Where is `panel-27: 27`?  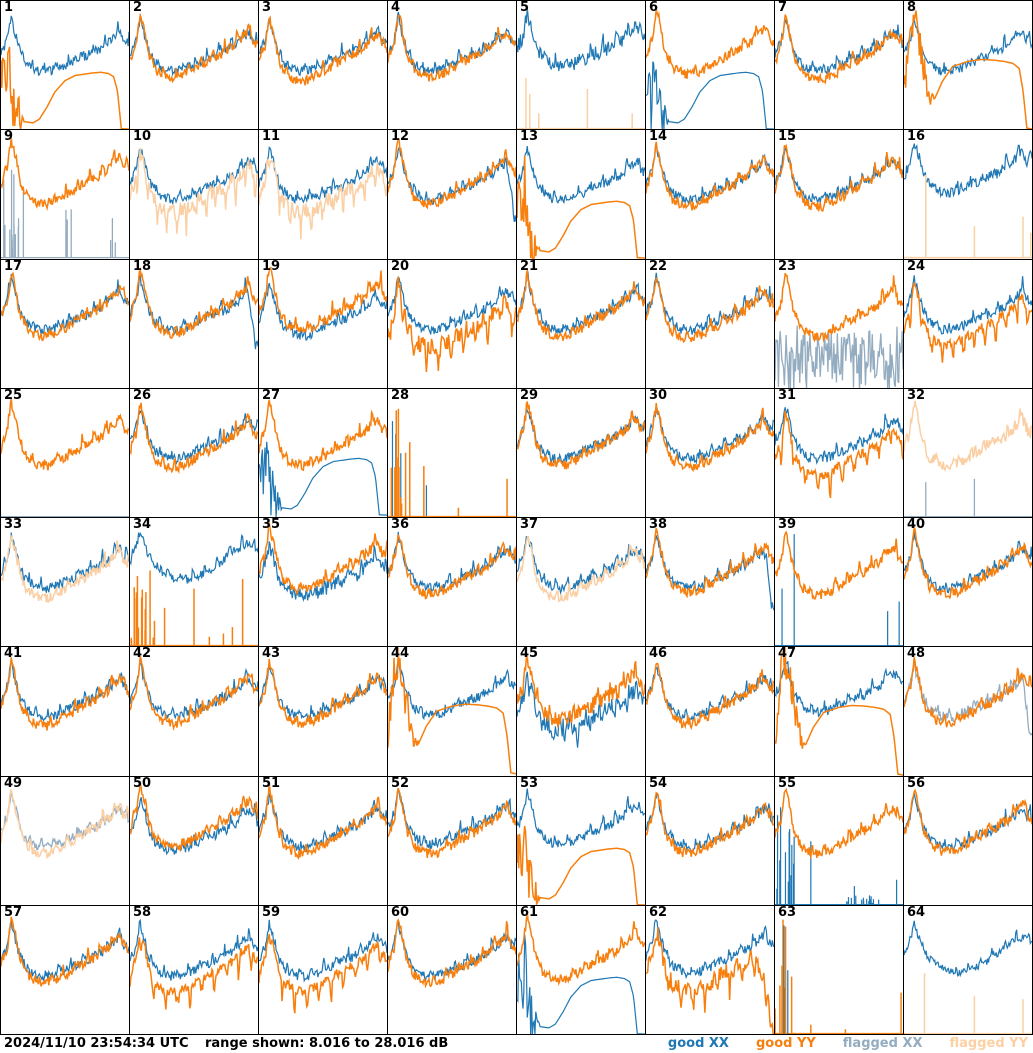
panel-27: 27 is located at coordinates (323, 453).